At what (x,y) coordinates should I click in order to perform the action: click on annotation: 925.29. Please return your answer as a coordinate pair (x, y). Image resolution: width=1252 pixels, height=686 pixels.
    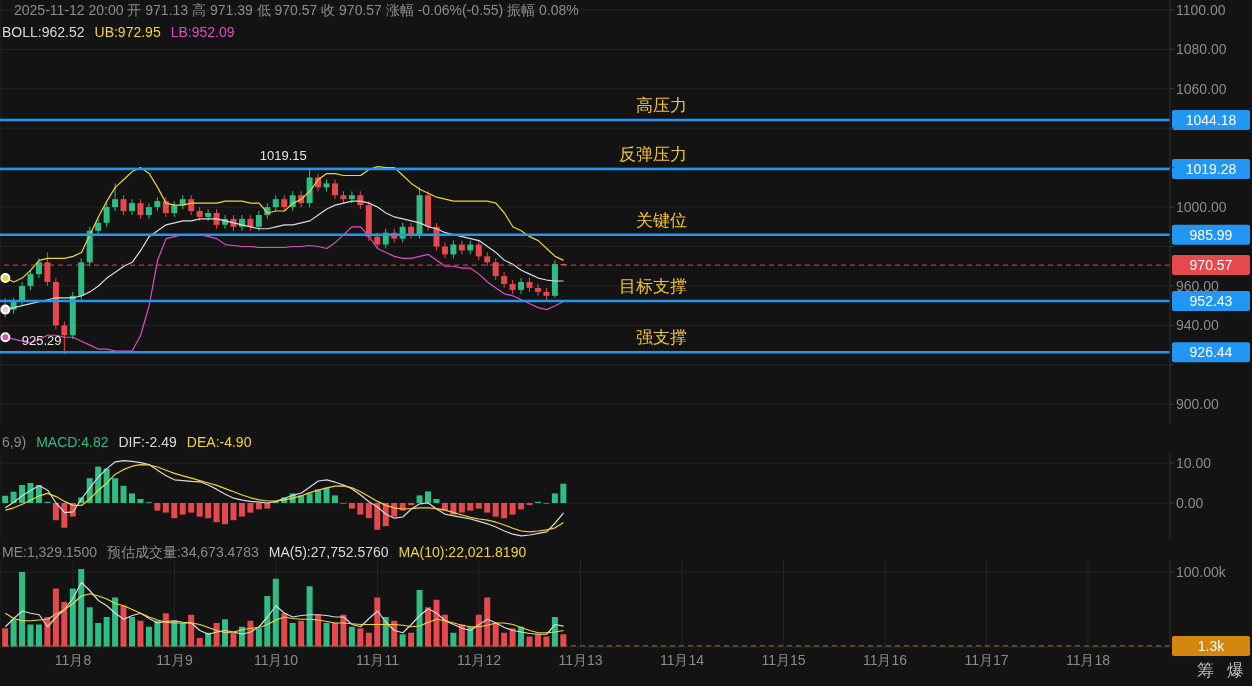
    Looking at the image, I should click on (41, 341).